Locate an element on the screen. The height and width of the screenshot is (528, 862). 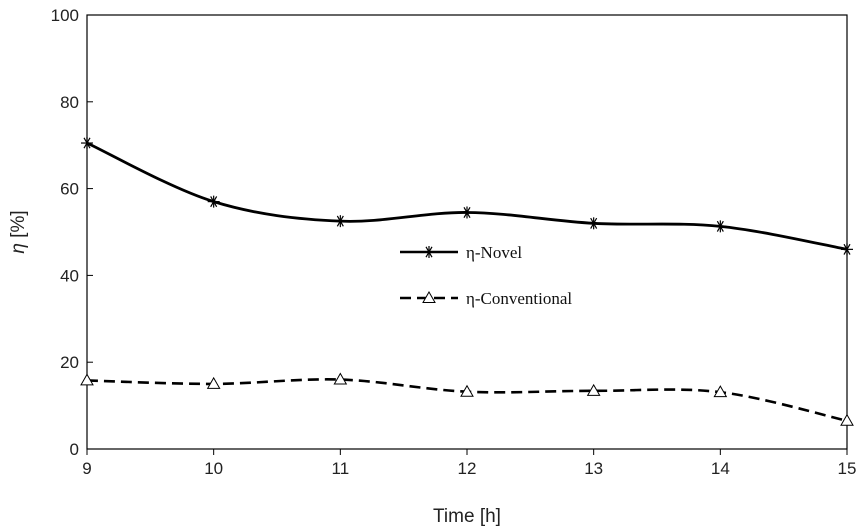
legend-item: η-Novel is located at coordinates (461, 252).